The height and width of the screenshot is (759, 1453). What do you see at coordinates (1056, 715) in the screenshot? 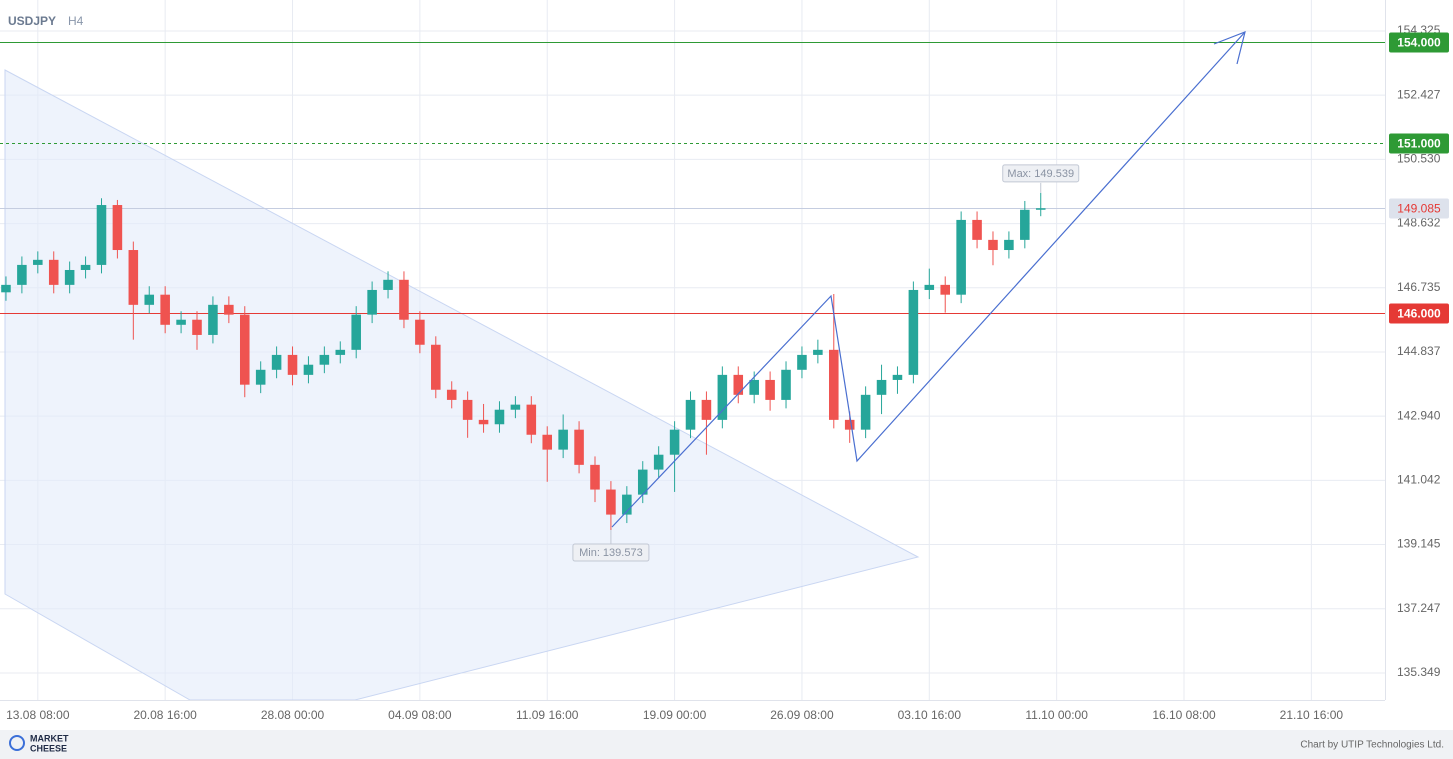
I see `x-tick-label: 11.10 00:00` at bounding box center [1056, 715].